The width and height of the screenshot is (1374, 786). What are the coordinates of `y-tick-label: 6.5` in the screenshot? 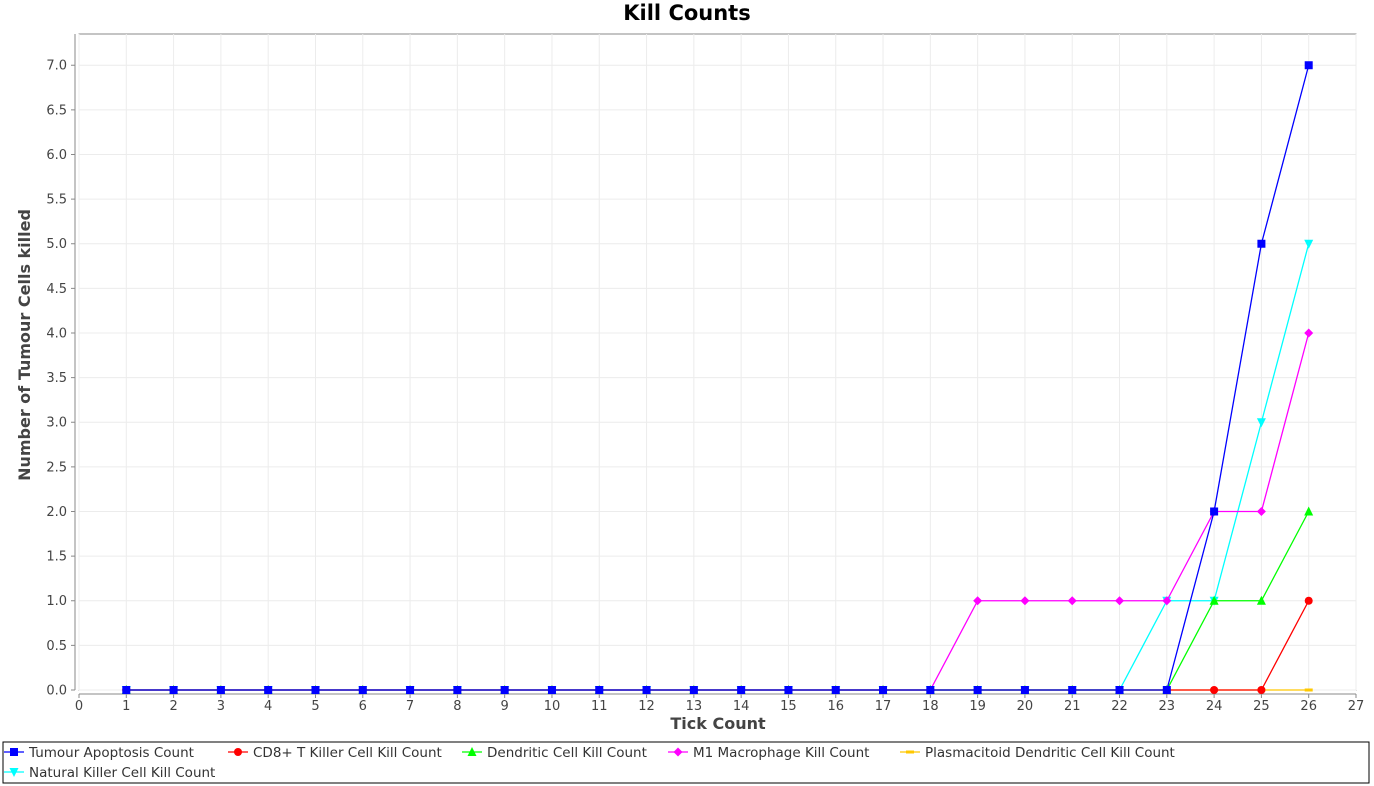 It's located at (56, 110).